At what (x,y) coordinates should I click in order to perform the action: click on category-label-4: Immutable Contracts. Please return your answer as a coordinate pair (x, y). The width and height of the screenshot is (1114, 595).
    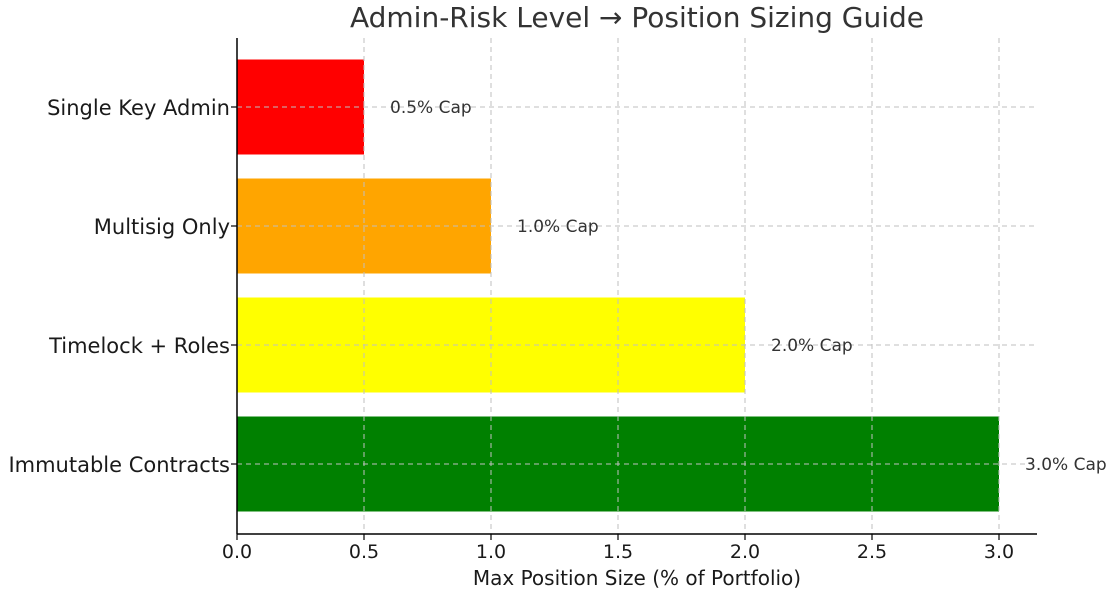
    Looking at the image, I should click on (119, 465).